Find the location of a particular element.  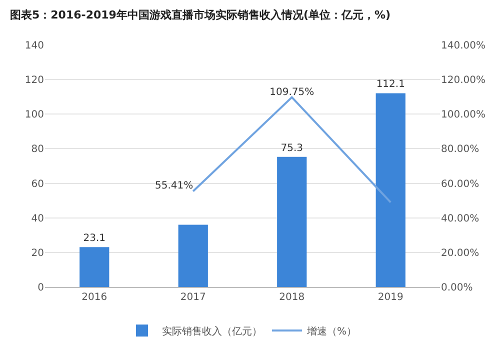

chart-title: 图表5：2016-2019年中国游戏直播市场实际销售收入情况(单位：亿元，%) is located at coordinates (200, 15).